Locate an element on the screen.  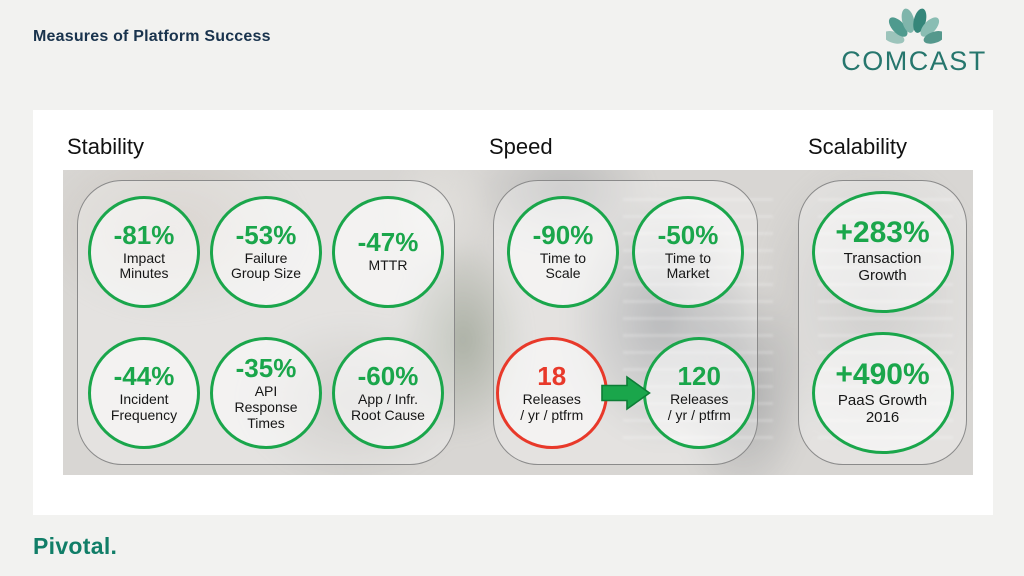
stat-releases-before: 18 Releases / yr / ptfrm is located at coordinates (551, 393).